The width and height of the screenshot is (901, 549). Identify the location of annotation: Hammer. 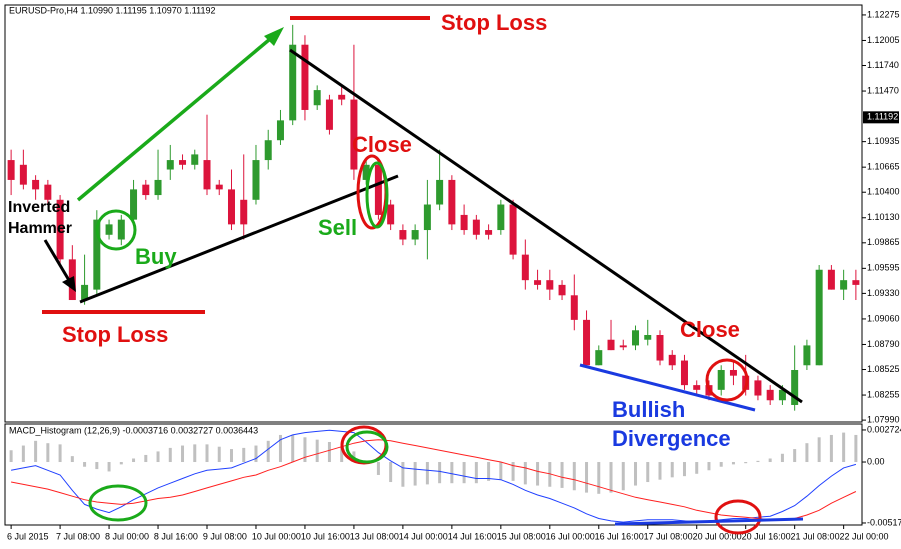
(40, 228).